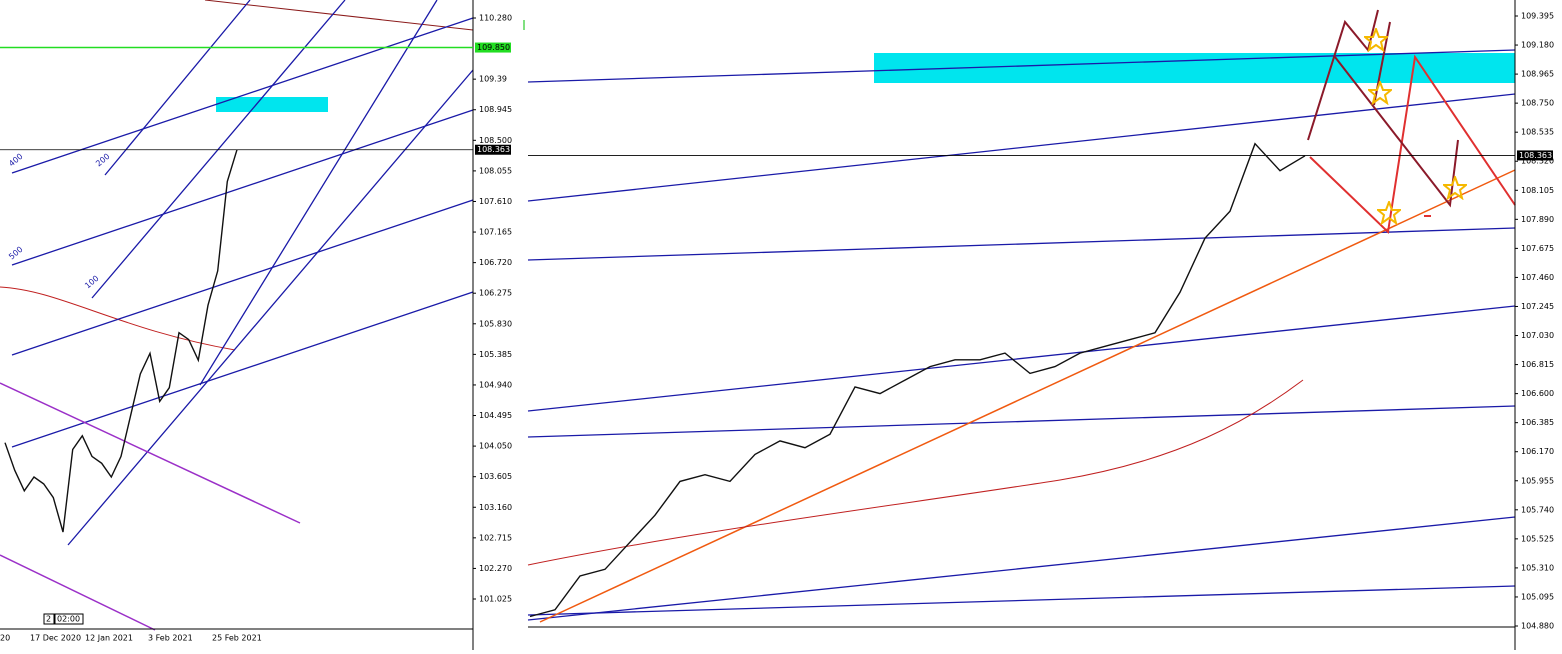  Describe the element at coordinates (1537, 74) in the screenshot. I see `y-tick-label: 108.965` at that location.